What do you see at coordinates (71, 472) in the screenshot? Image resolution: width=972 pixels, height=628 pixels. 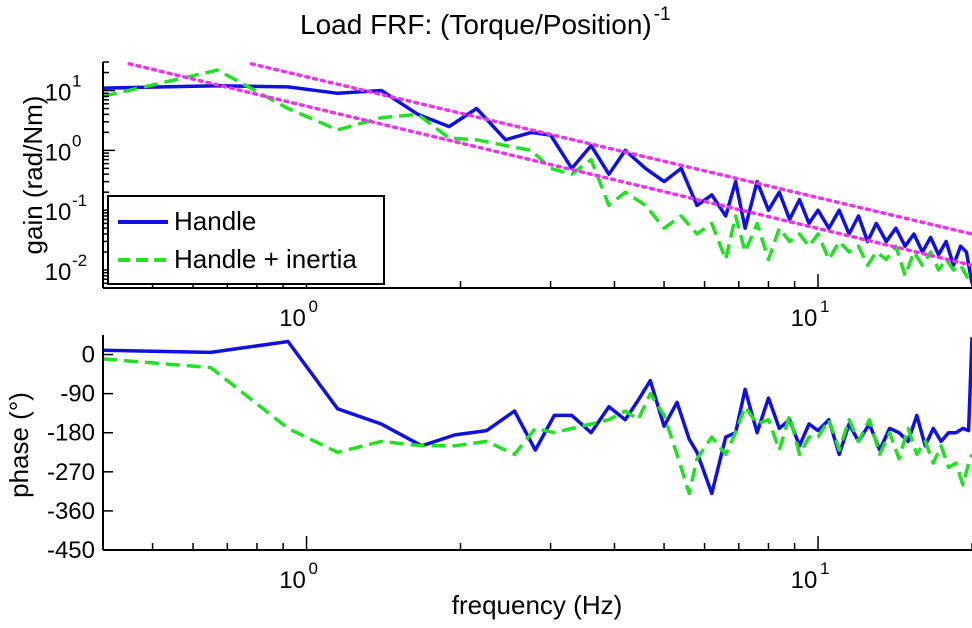 I see `phase-y-tick-label: -270` at bounding box center [71, 472].